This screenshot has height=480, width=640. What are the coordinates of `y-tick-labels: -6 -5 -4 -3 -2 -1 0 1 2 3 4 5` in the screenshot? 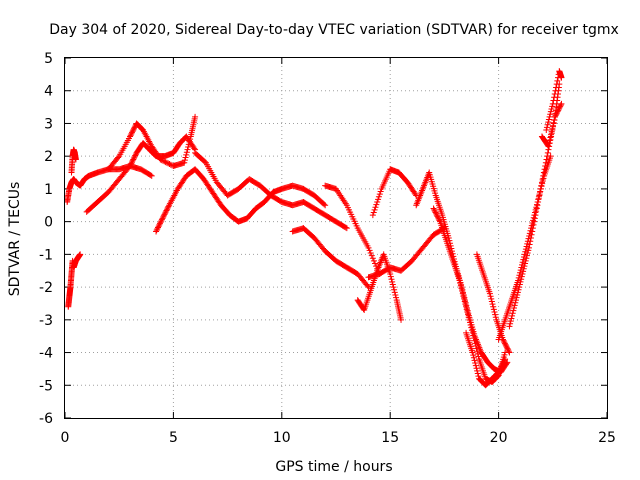 It's located at (46, 239).